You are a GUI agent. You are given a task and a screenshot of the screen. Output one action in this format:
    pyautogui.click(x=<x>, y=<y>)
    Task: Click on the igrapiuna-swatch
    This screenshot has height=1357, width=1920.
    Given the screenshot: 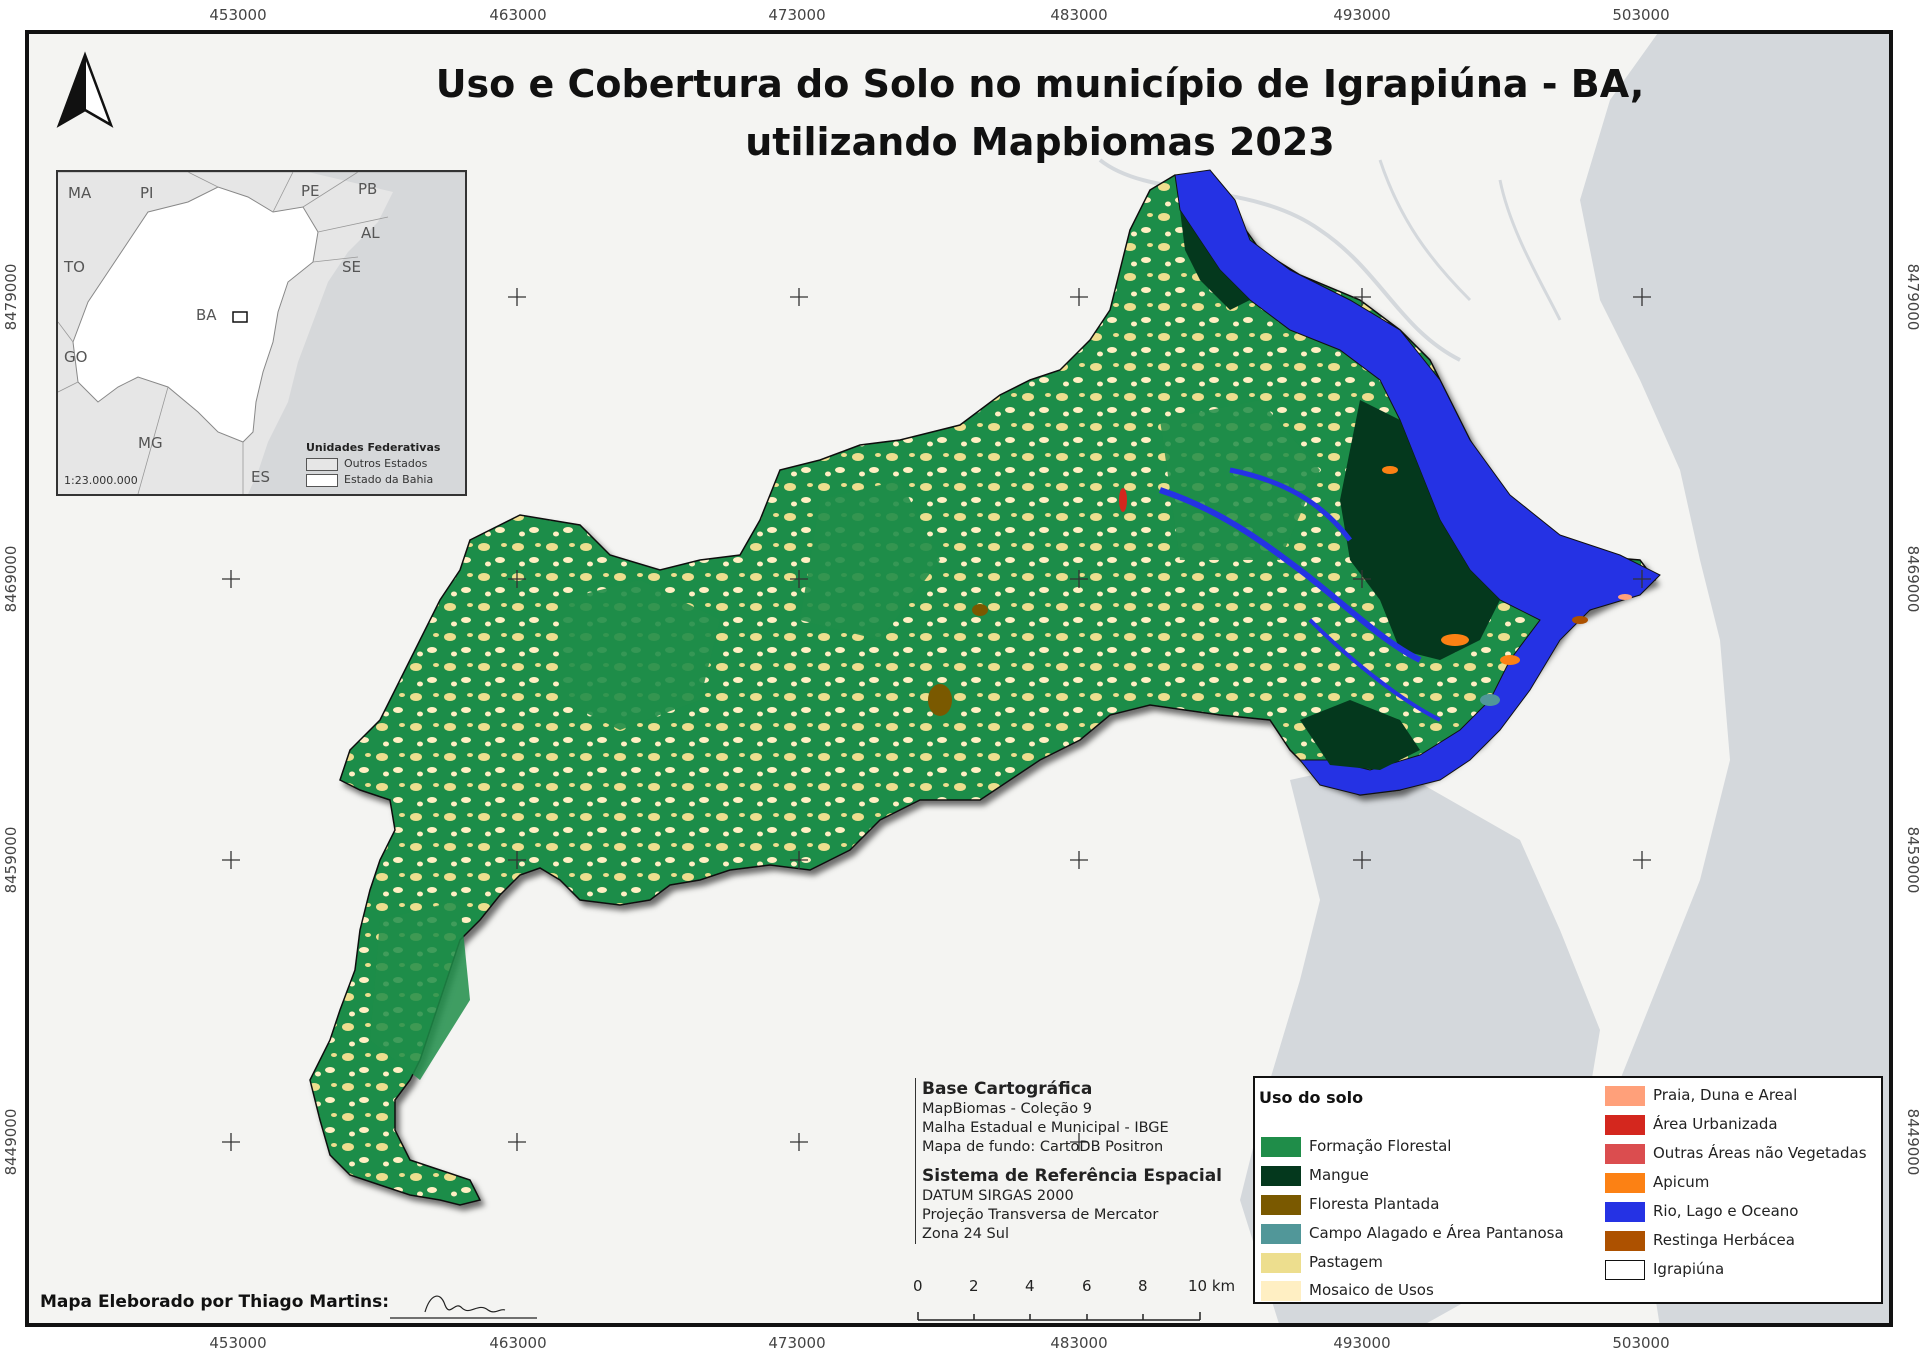 What is the action you would take?
    pyautogui.click(x=1625, y=1269)
    